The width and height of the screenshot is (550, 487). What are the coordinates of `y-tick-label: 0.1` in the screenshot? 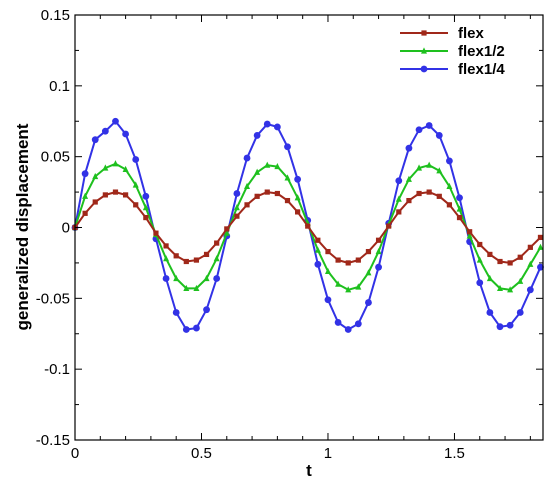 It's located at (59, 86).